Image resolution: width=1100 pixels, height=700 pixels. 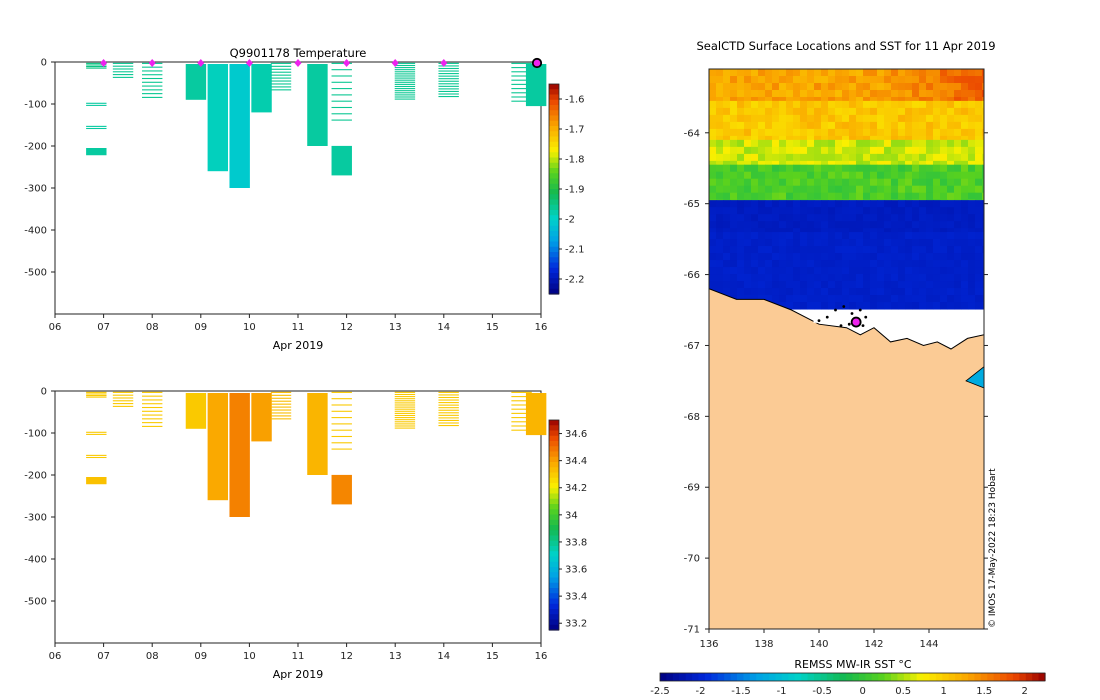 What do you see at coordinates (536, 414) in the screenshot?
I see `profile-column` at bounding box center [536, 414].